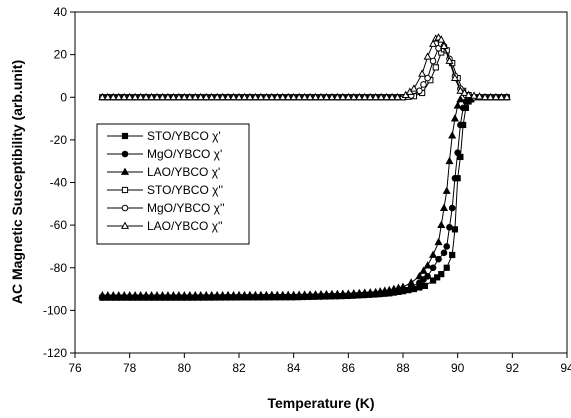  What do you see at coordinates (184, 154) in the screenshot?
I see `legend-label: MgO/YBCO χ'` at bounding box center [184, 154].